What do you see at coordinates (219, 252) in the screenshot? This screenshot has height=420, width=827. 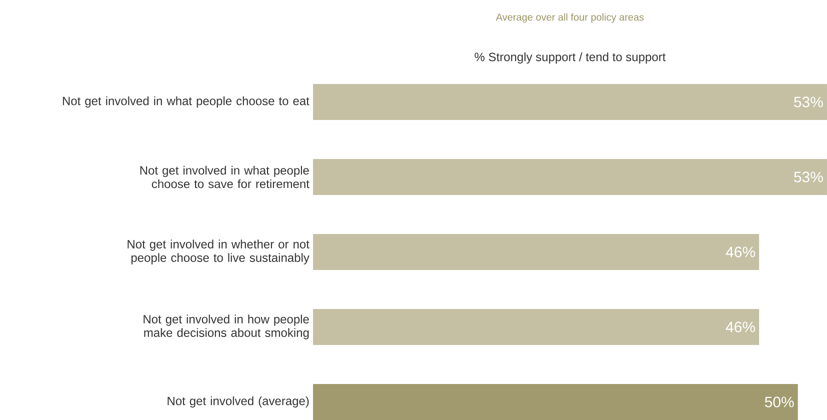 I see `y-tick-label: Not get involved in whether or not people choose to live sustainably` at bounding box center [219, 252].